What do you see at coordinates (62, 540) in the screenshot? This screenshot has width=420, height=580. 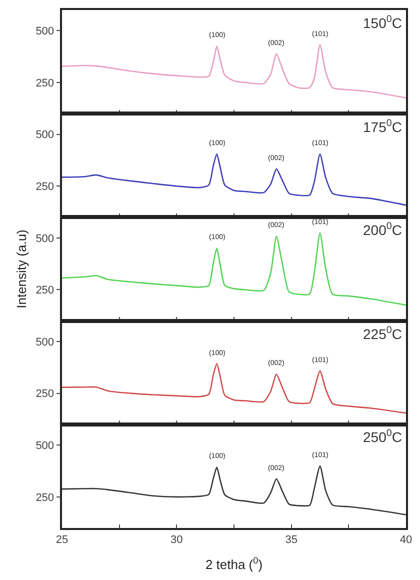 I see `x-tick-label: 25` at bounding box center [62, 540].